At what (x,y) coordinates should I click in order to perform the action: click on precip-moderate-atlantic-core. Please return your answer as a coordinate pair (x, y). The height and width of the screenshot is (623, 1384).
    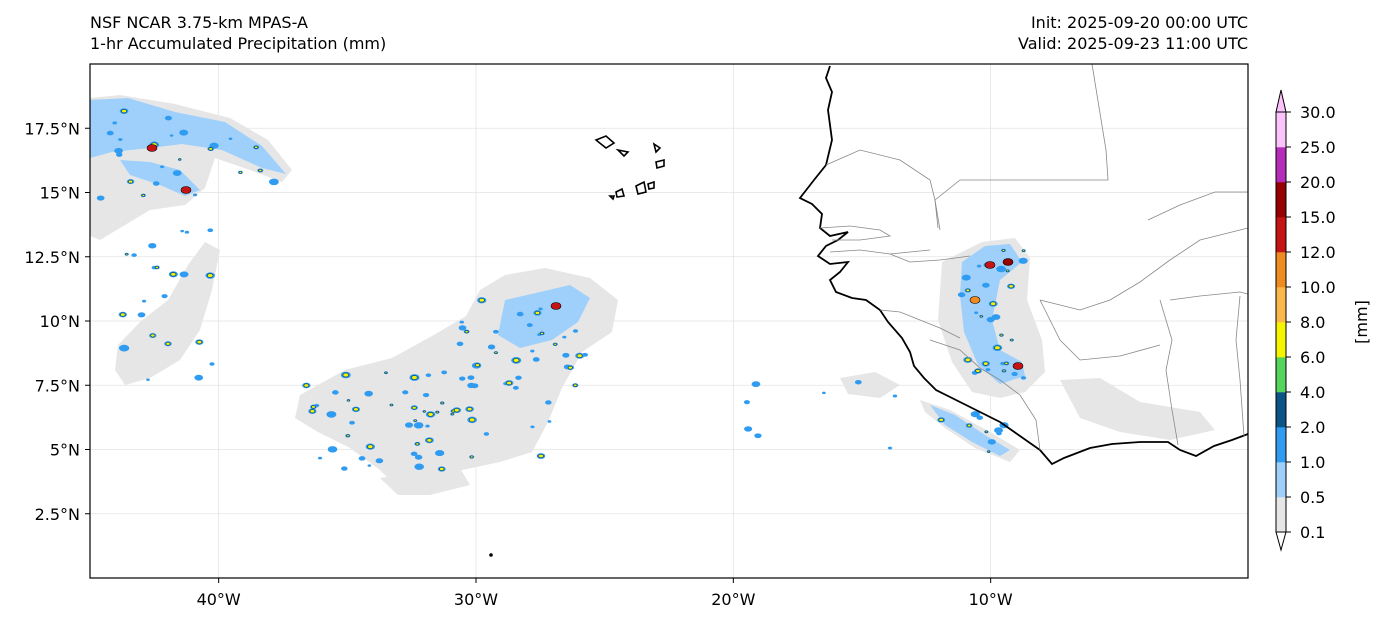
    Looking at the image, I should click on (544, 316).